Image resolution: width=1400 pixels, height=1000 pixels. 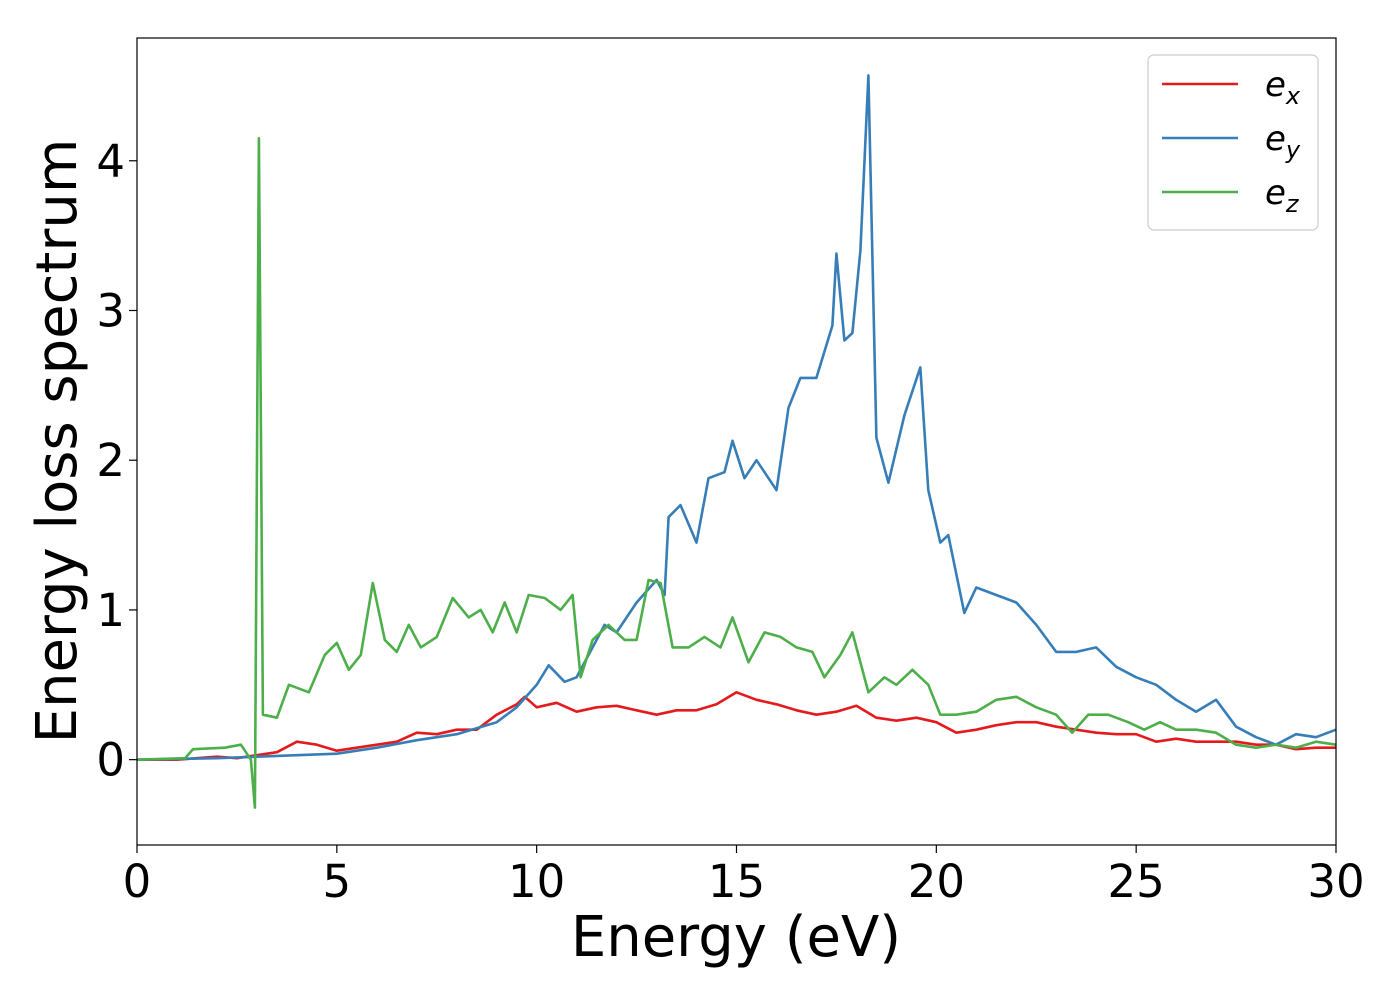 What do you see at coordinates (936, 881) in the screenshot?
I see `x-tick-label: 20` at bounding box center [936, 881].